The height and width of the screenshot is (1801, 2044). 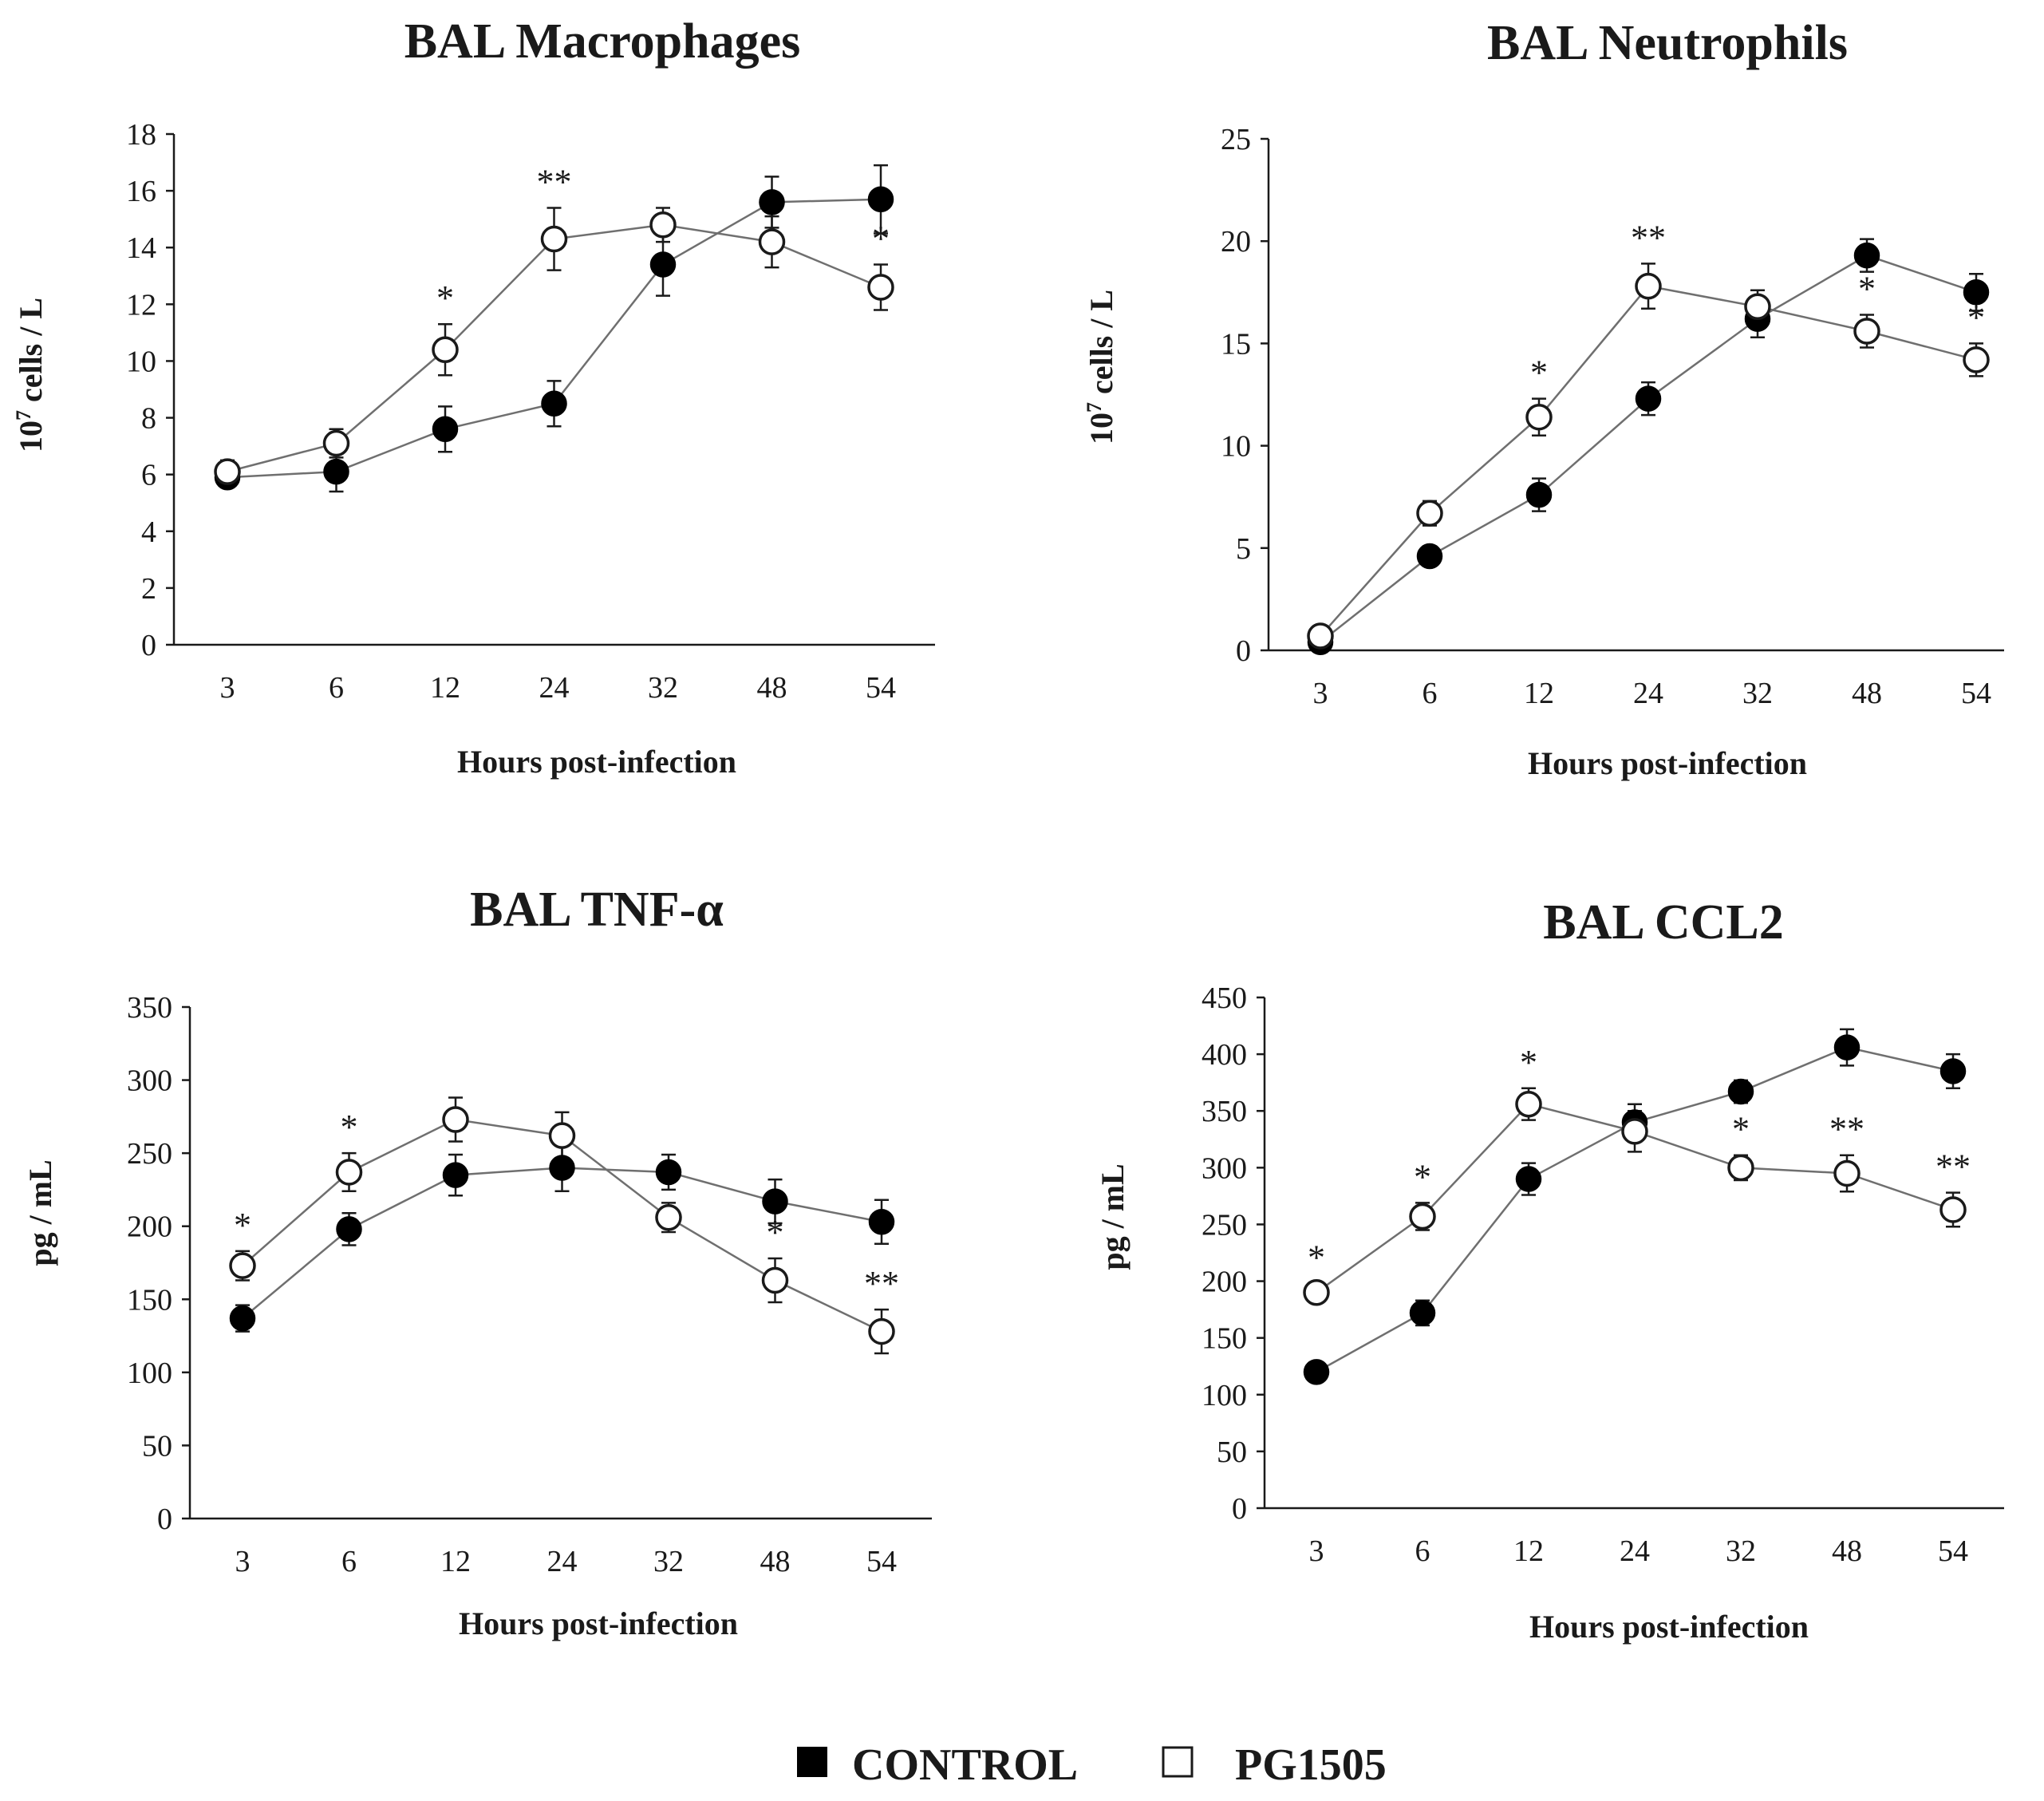 What do you see at coordinates (1236, 139) in the screenshot?
I see `y-tick-label: 25` at bounding box center [1236, 139].